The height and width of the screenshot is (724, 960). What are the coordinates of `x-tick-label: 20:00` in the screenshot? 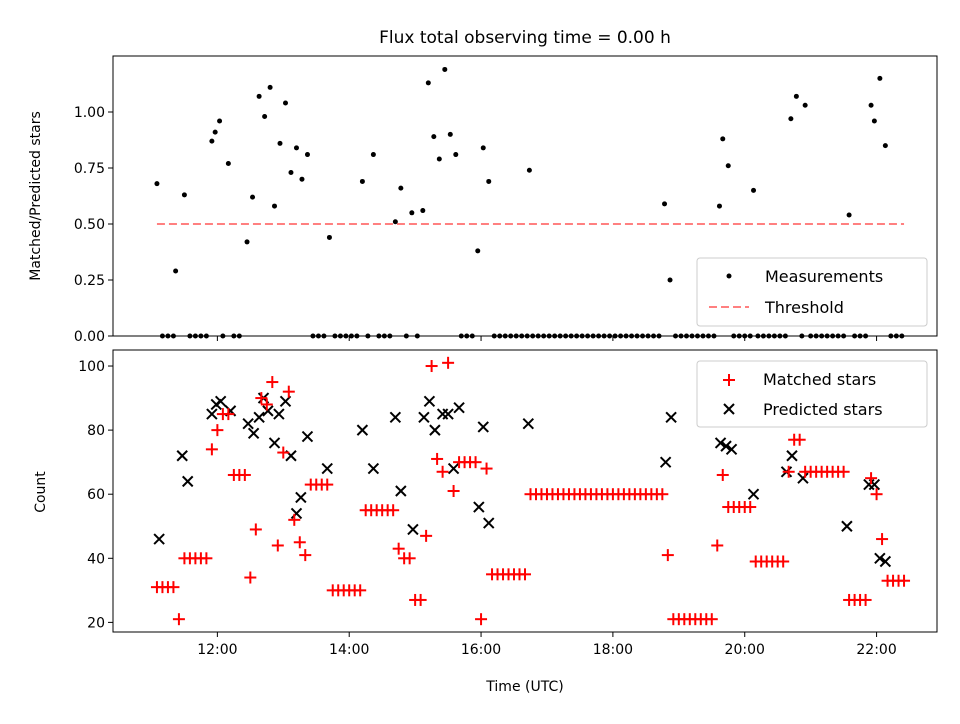 It's located at (745, 650).